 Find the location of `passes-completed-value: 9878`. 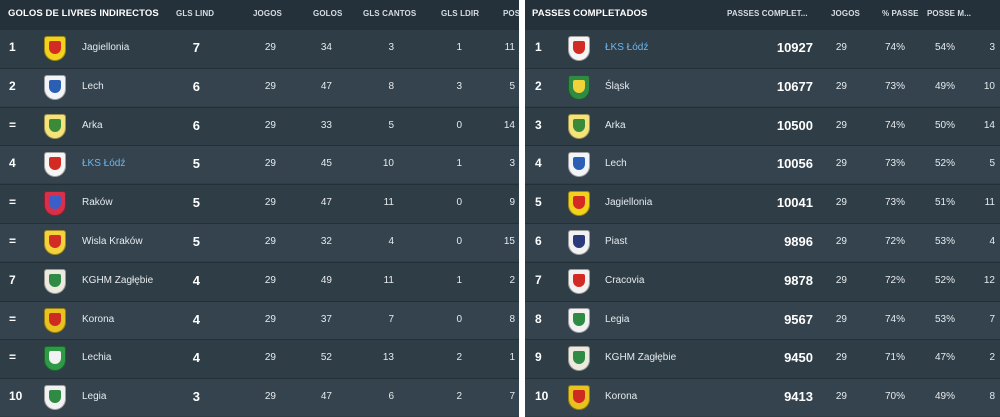

passes-completed-value: 9878 is located at coordinates (798, 280).